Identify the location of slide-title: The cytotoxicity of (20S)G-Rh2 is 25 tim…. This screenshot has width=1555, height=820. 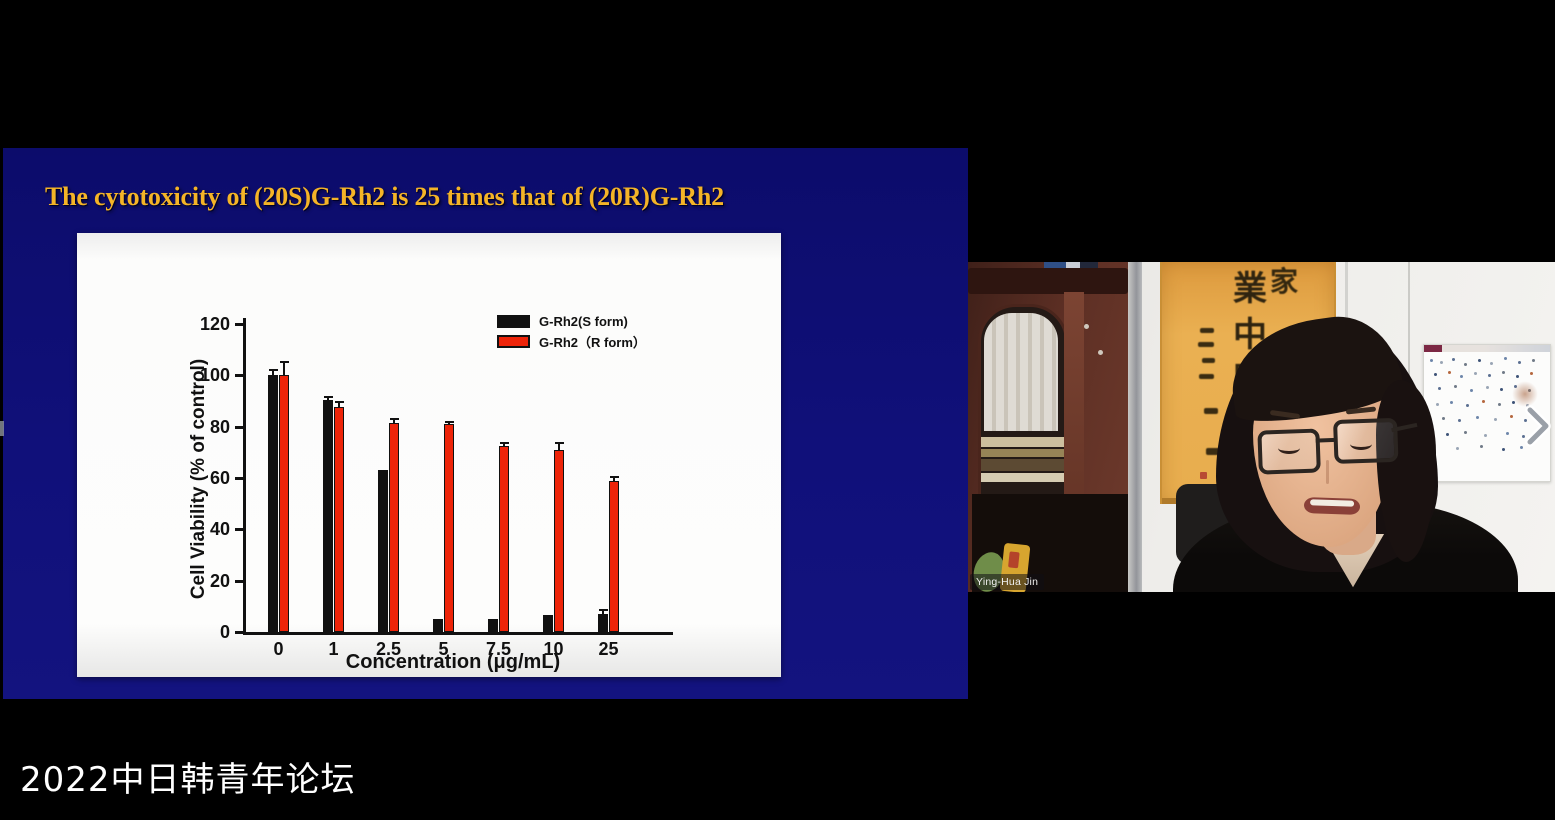
(384, 196).